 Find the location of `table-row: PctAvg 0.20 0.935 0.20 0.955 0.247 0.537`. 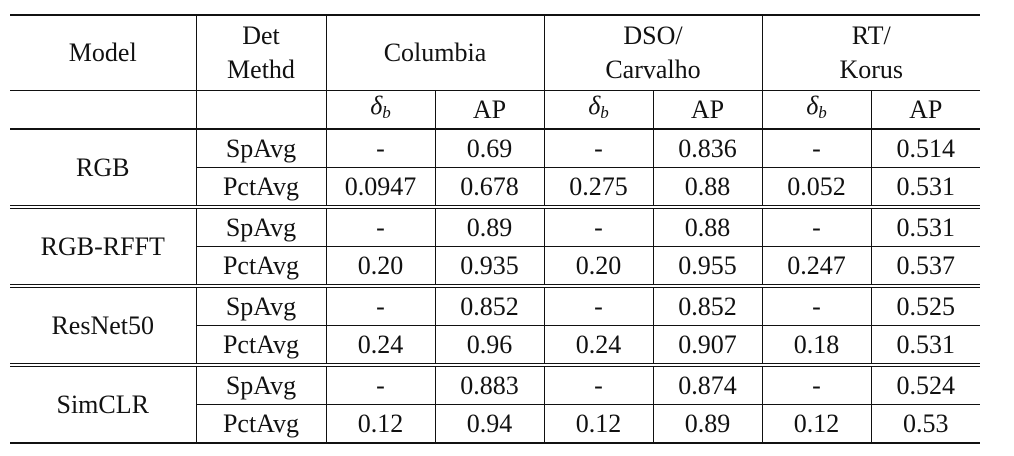

table-row: PctAvg 0.20 0.935 0.20 0.955 0.247 0.537 is located at coordinates (495, 266).